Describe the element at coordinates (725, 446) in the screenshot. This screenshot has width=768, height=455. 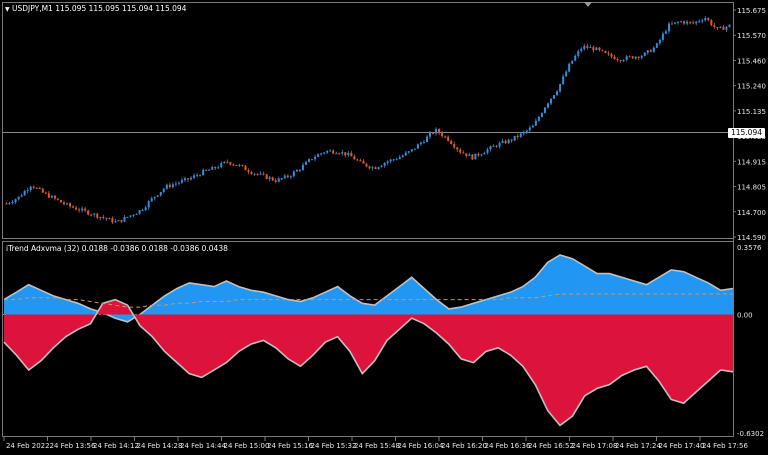
I see `time-axis-label: 24 Feb 17:56` at that location.